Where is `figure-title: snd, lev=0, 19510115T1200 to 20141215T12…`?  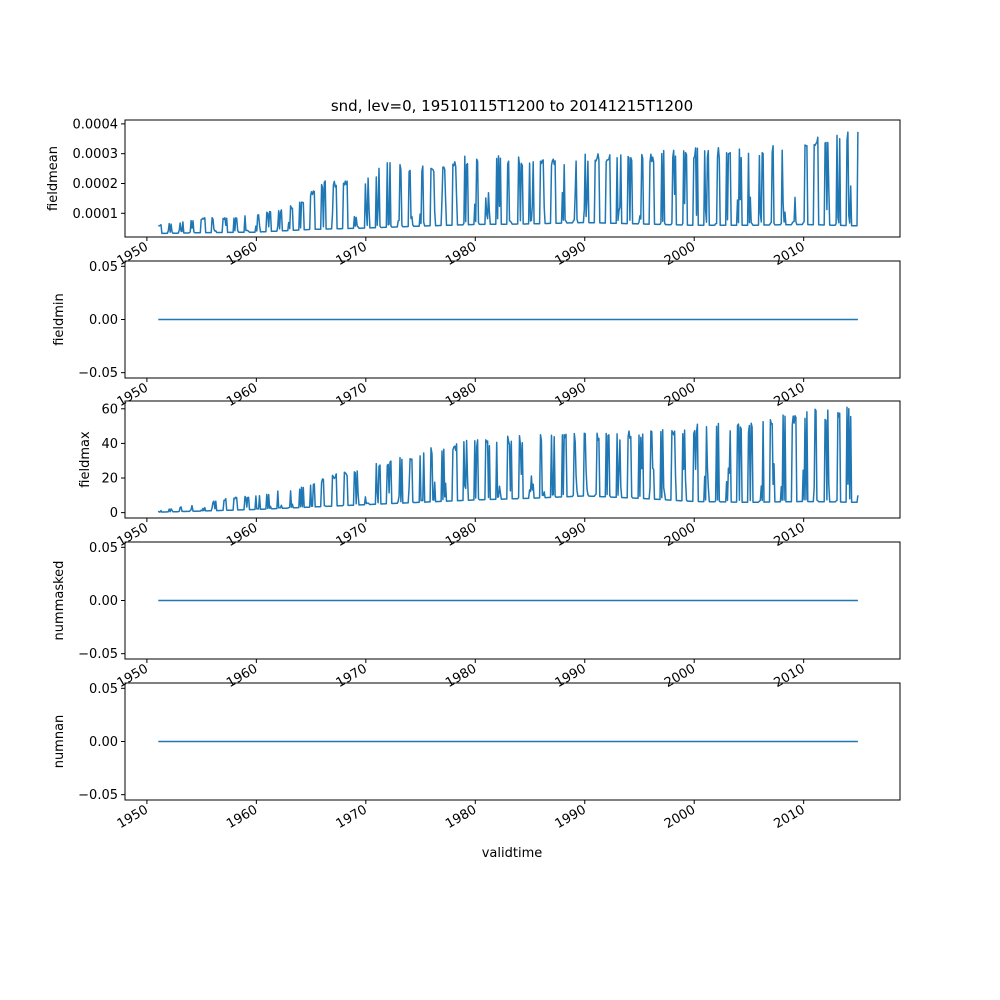 figure-title: snd, lev=0, 19510115T1200 to 20141215T12… is located at coordinates (512, 106).